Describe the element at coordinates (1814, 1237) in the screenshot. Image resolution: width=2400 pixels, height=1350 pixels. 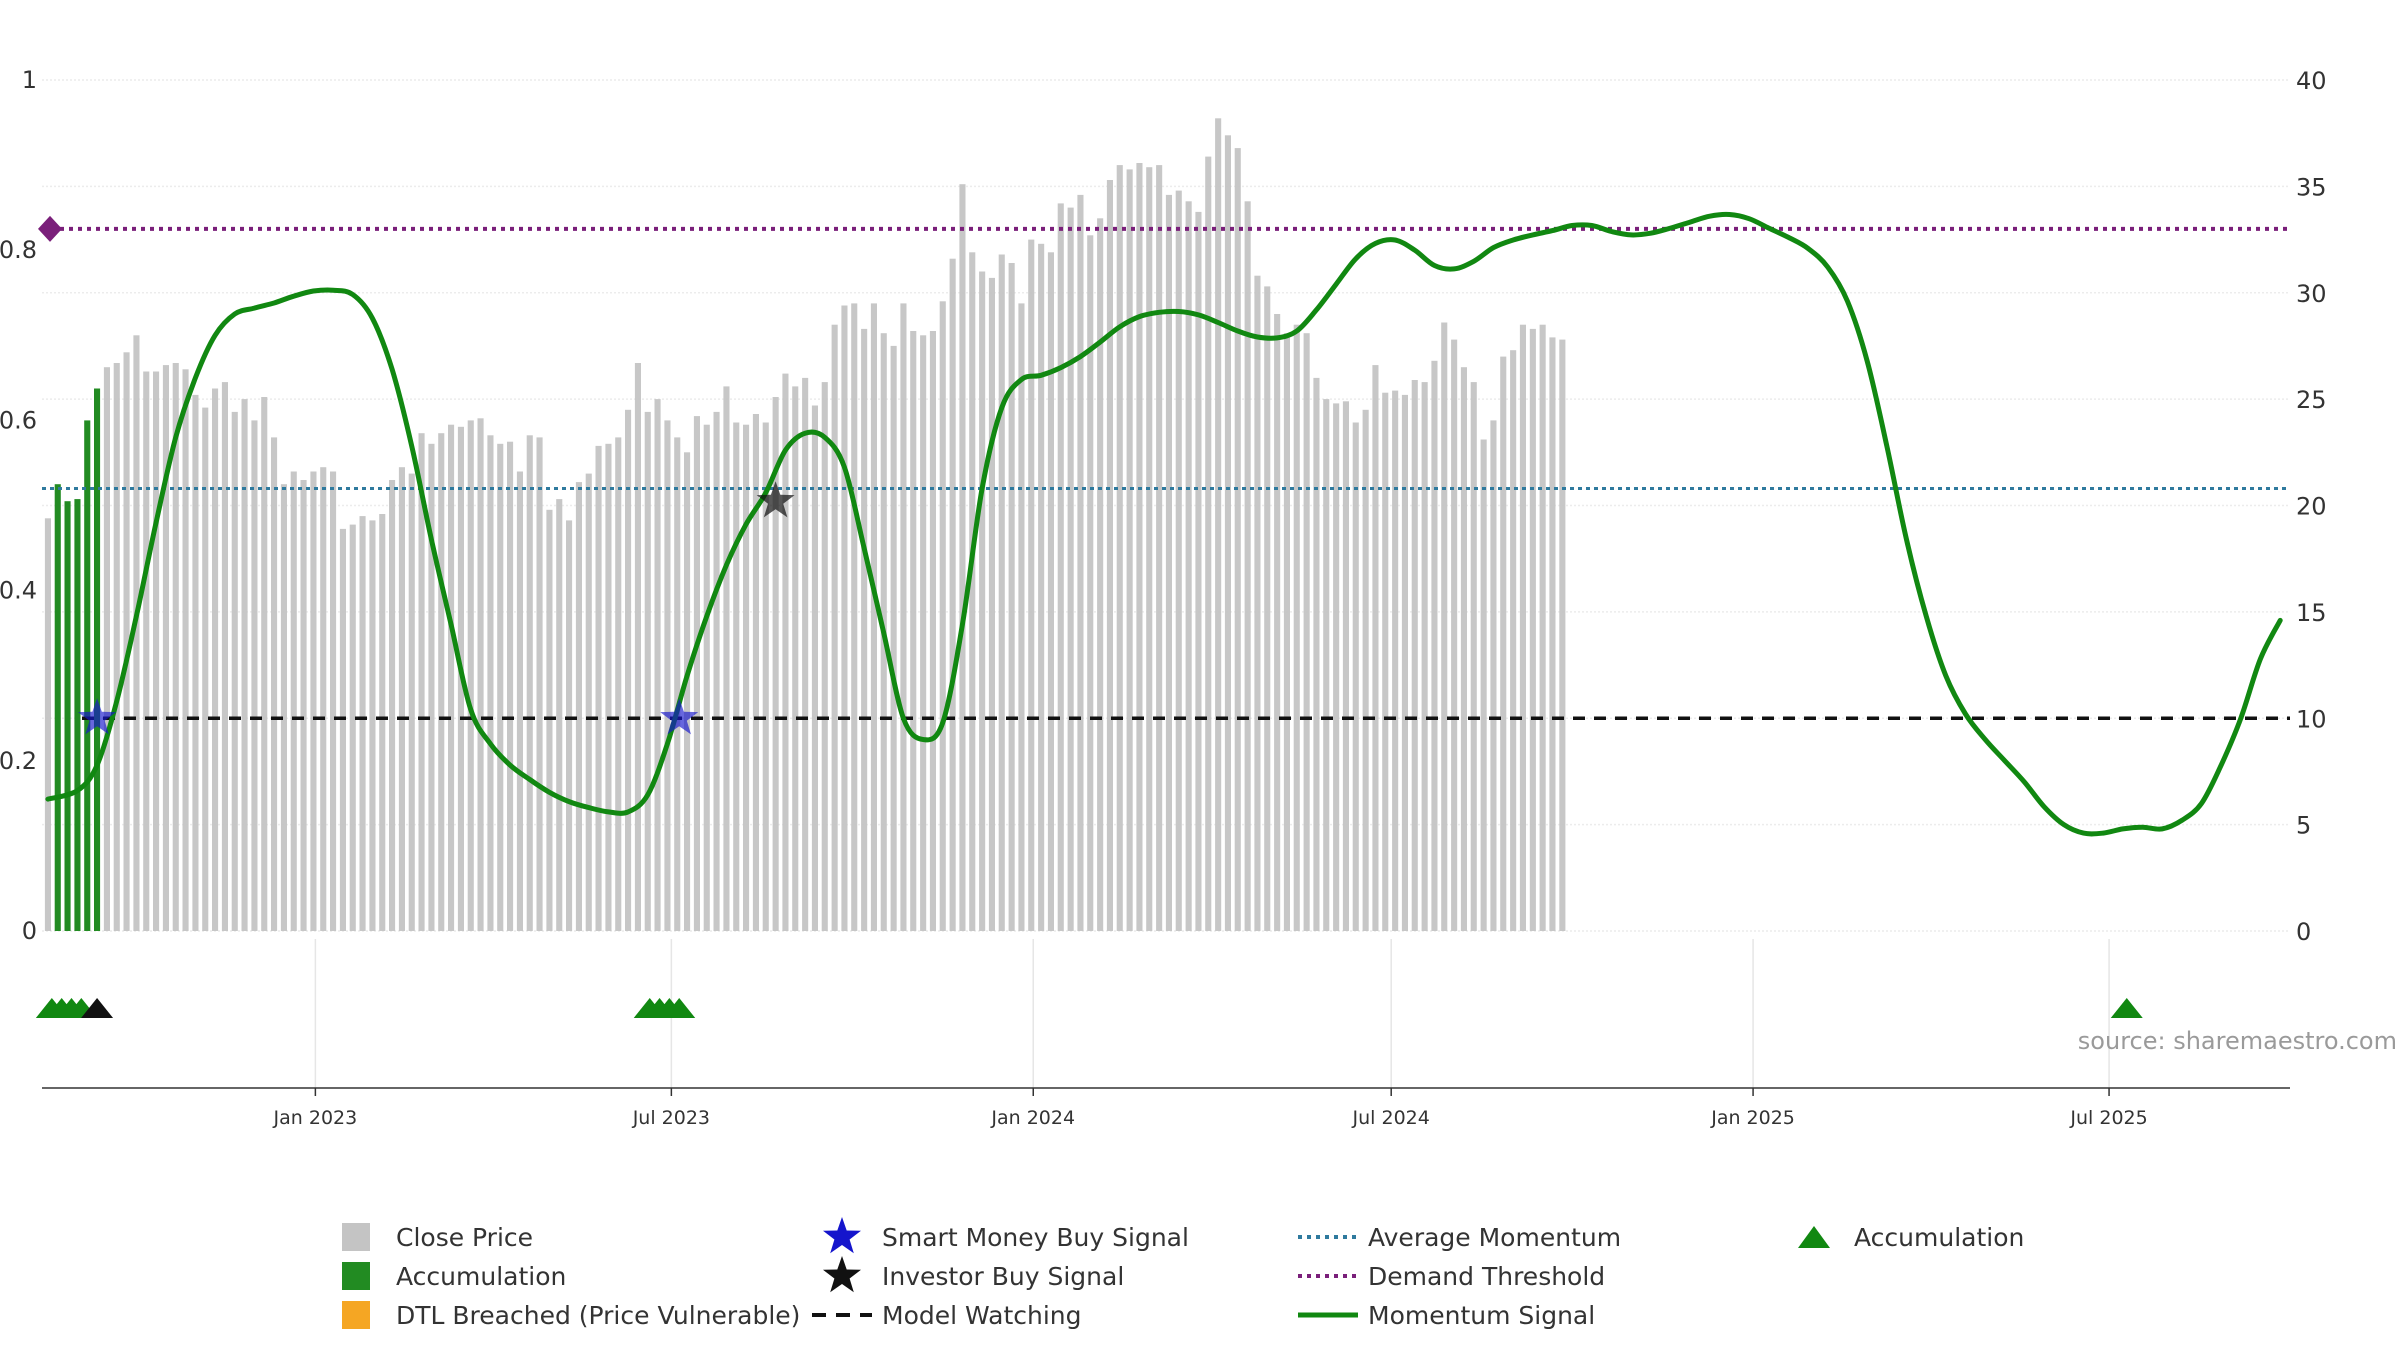
I see `legend-triangle-icon` at that location.